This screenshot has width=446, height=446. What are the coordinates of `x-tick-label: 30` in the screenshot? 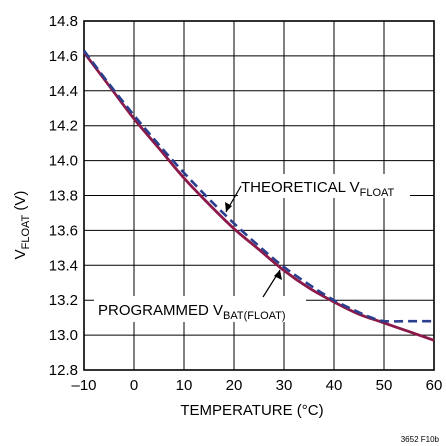 It's located at (284, 385).